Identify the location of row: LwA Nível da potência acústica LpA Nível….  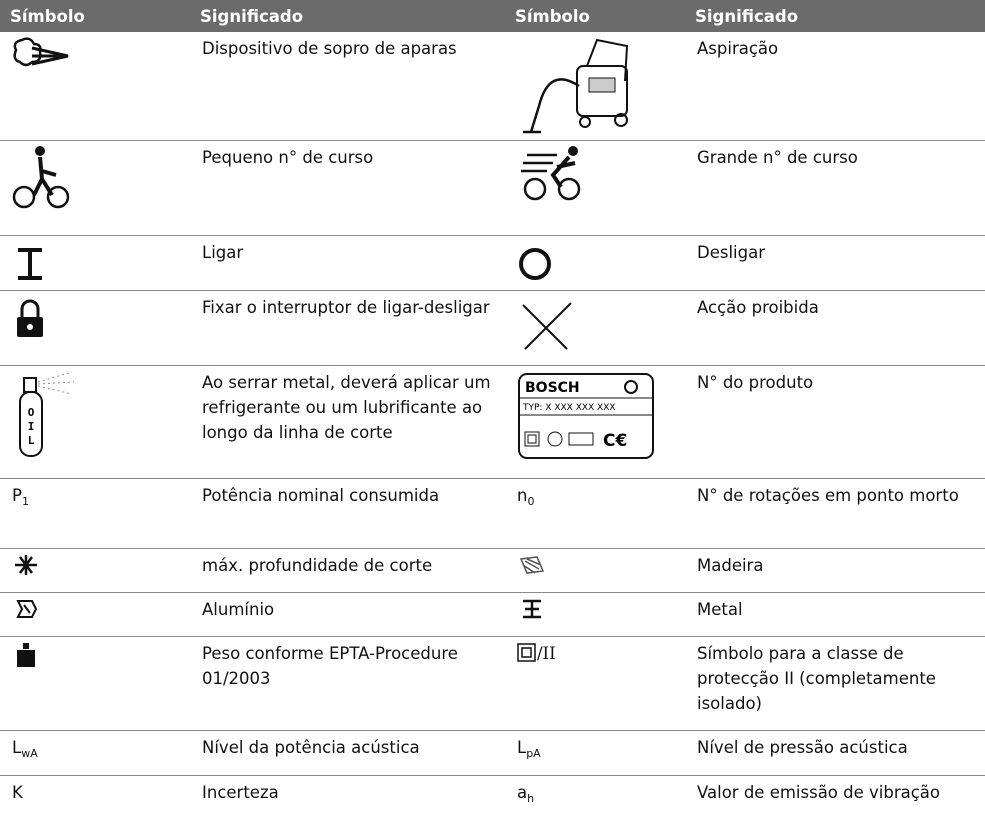
(492, 753).